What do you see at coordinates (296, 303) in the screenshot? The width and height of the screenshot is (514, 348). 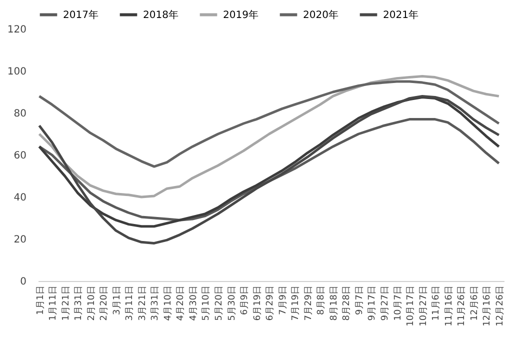 I see `x-tick-label: 7月19日` at bounding box center [296, 303].